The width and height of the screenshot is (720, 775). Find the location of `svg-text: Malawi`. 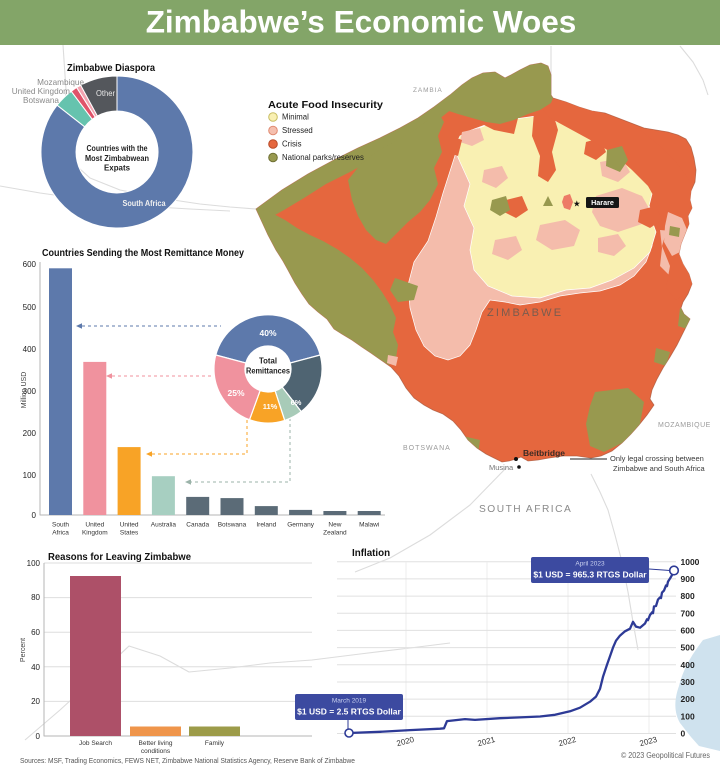

svg-text: Malawi is located at coordinates (369, 525).